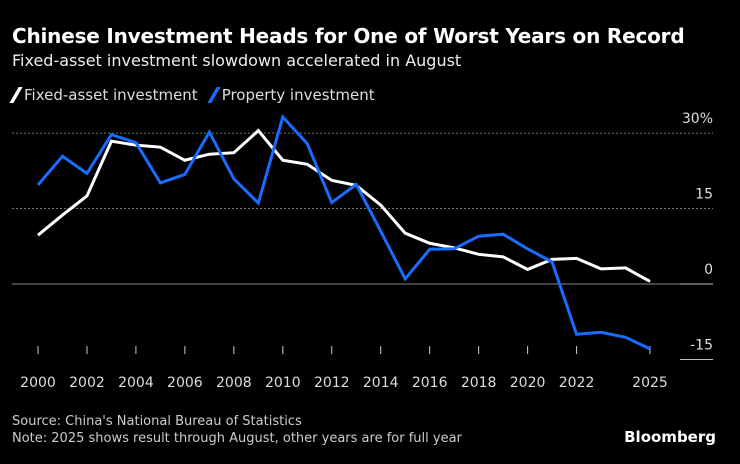  Describe the element at coordinates (87, 383) in the screenshot. I see `x-tick-label: 2002` at that location.